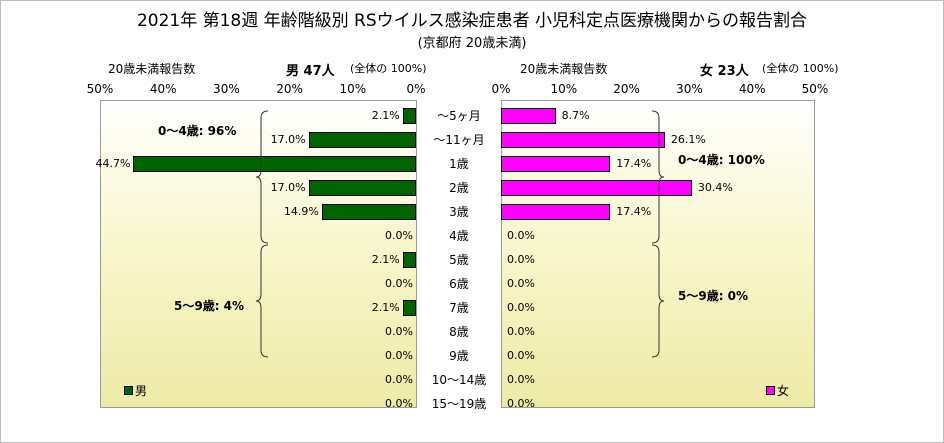  What do you see at coordinates (658, 301) in the screenshot?
I see `female-5-9-bracket` at bounding box center [658, 301].